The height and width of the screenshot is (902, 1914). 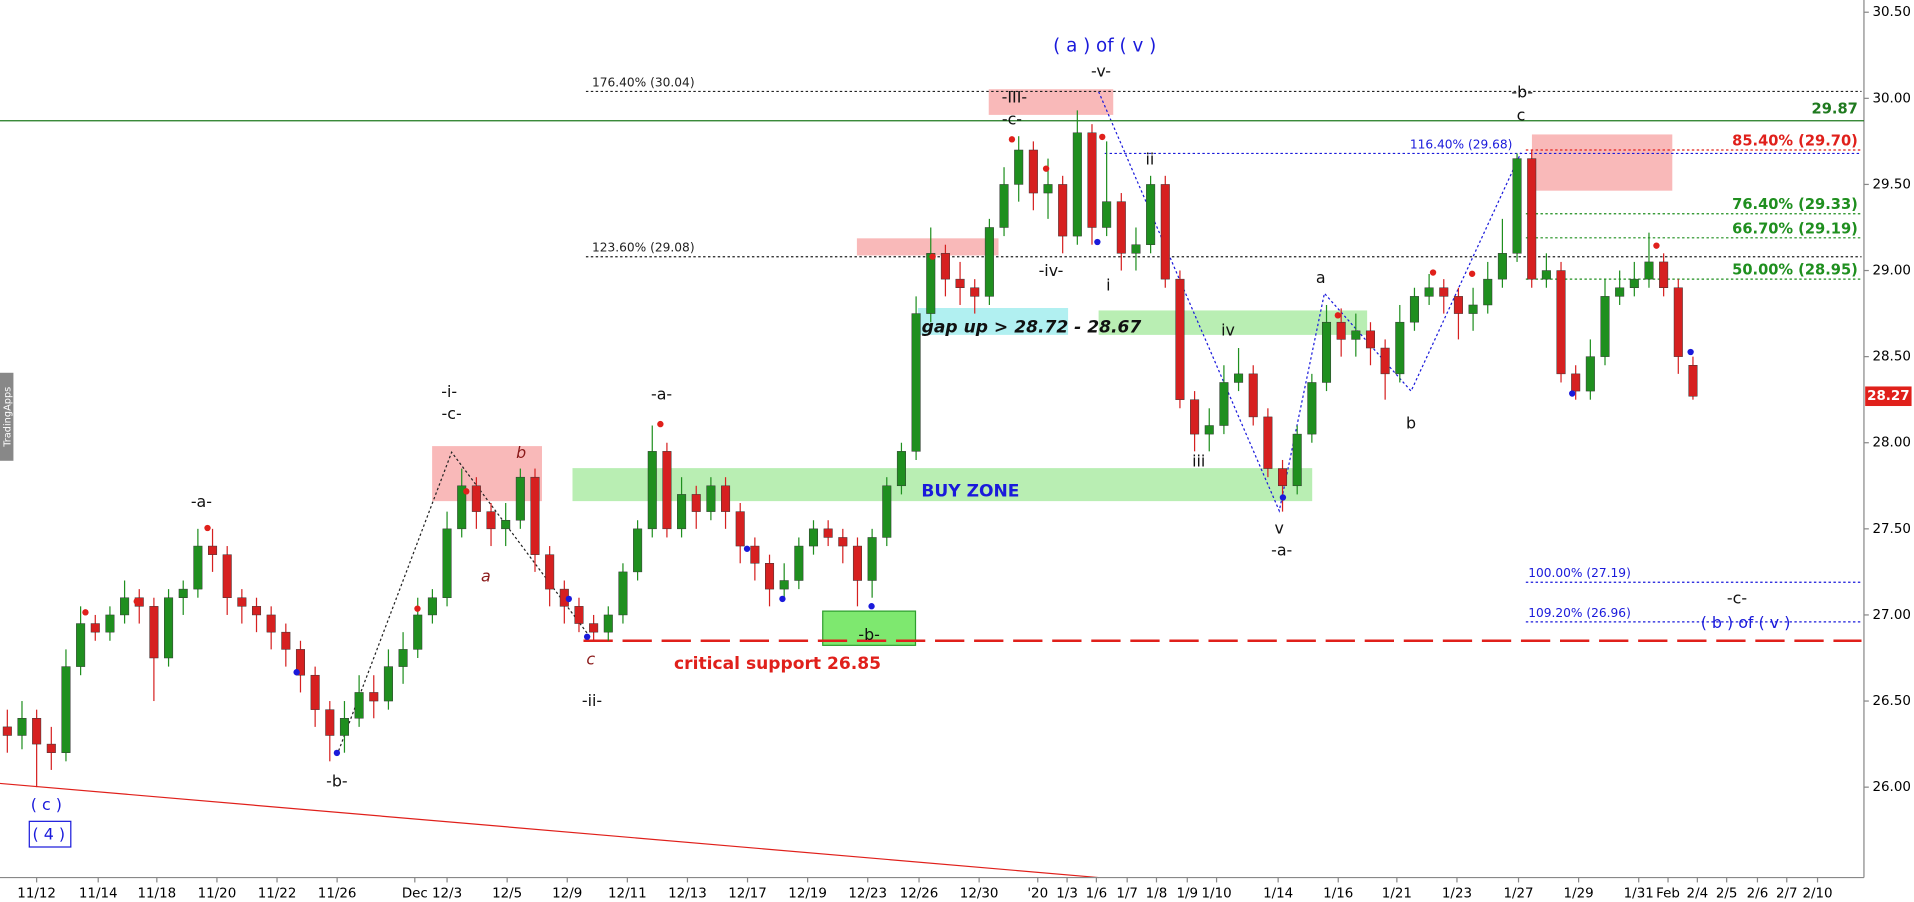 What do you see at coordinates (1888, 396) in the screenshot?
I see `last-price: 28.27` at bounding box center [1888, 396].